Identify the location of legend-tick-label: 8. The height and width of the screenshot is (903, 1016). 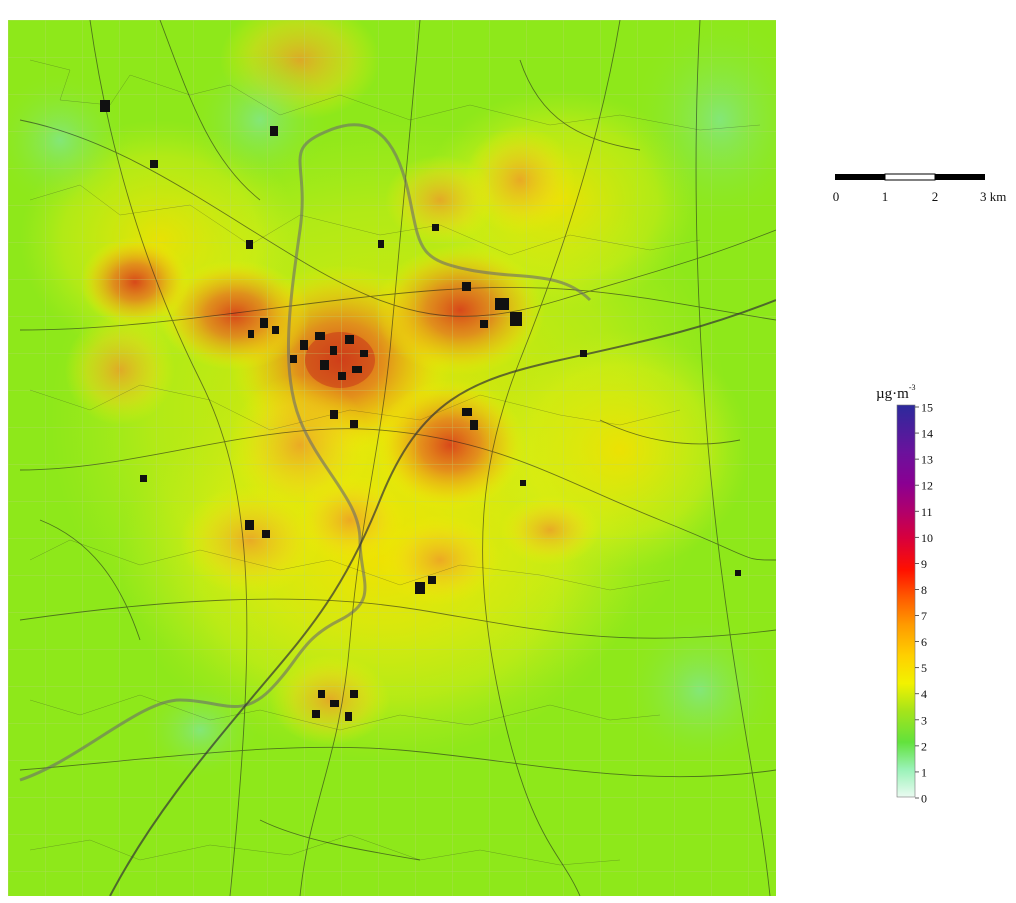
(924, 590).